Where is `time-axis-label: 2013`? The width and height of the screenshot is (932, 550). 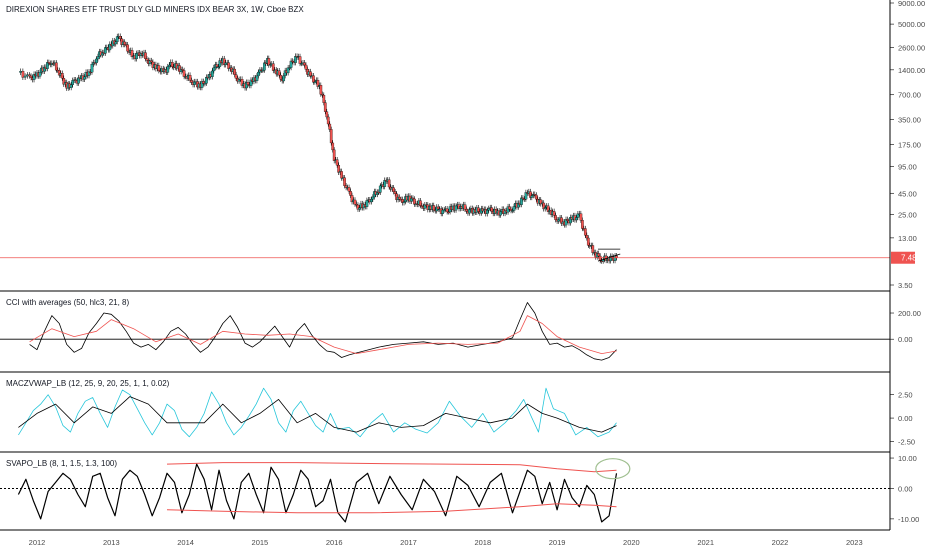 time-axis-label: 2013 is located at coordinates (111, 542).